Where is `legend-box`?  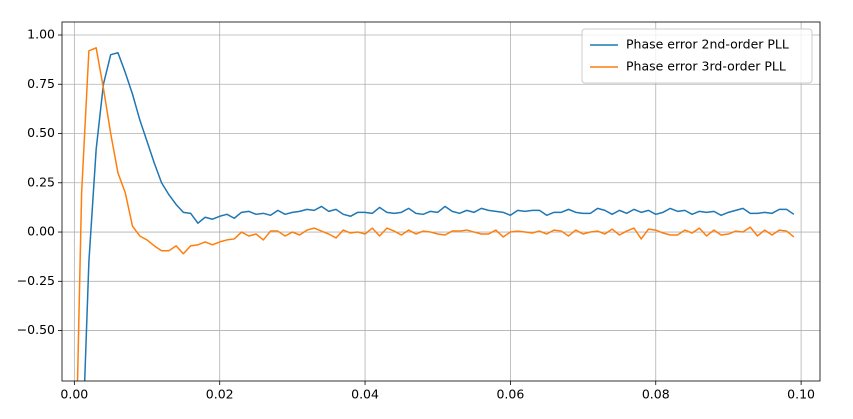 legend-box is located at coordinates (697, 56).